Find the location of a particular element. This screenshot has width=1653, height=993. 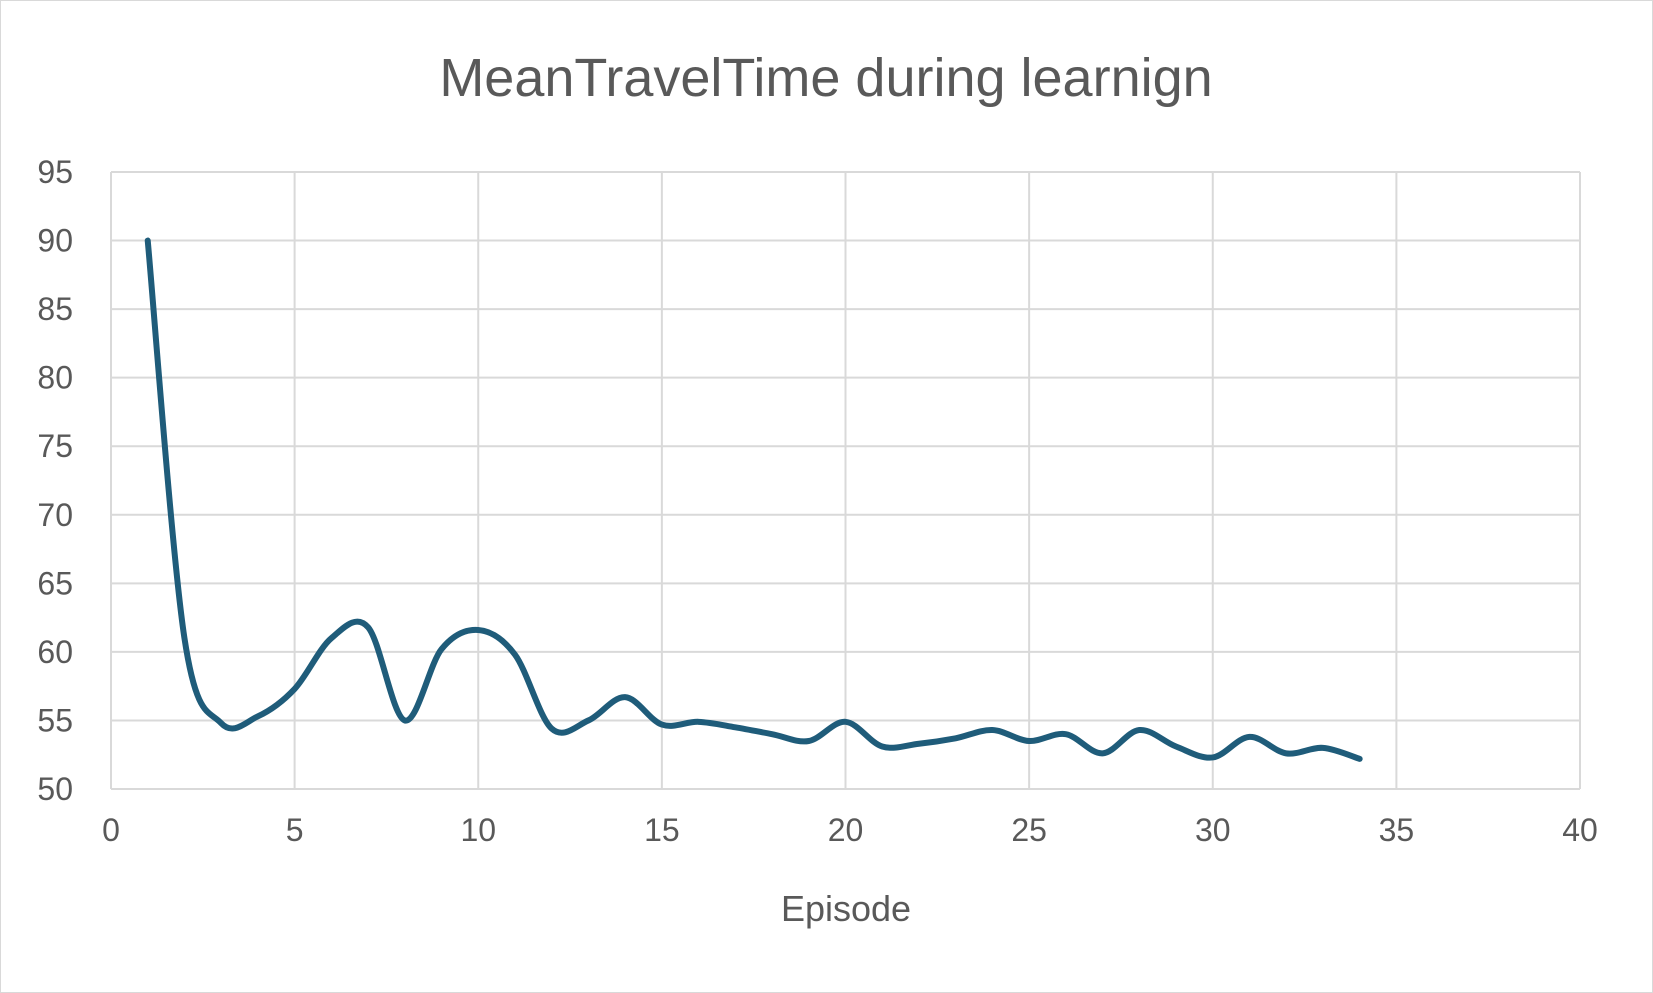

y-tick-label: 65 is located at coordinates (55, 583).